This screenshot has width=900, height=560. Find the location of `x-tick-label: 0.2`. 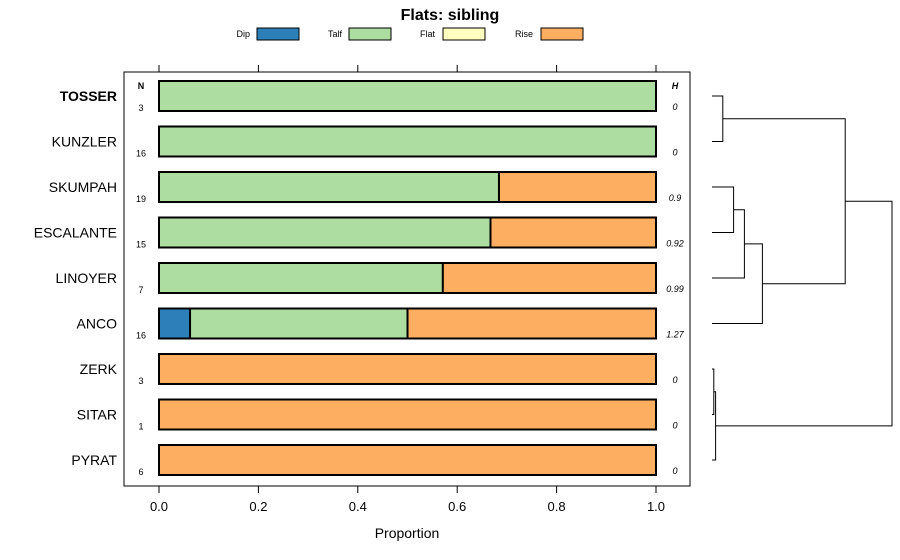

x-tick-label: 0.2 is located at coordinates (258, 506).